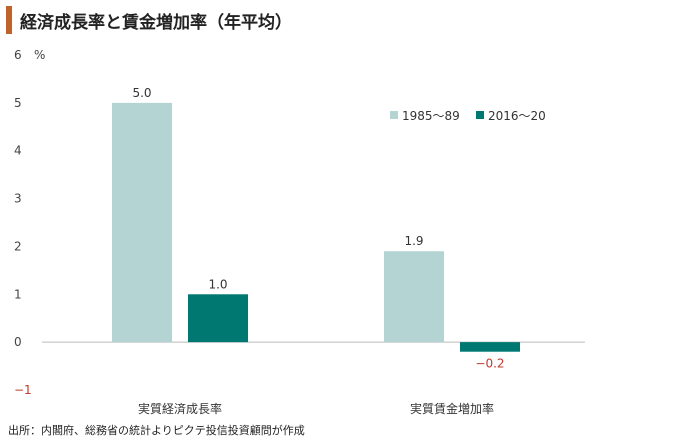  What do you see at coordinates (18, 103) in the screenshot?
I see `y-tick-label: 5` at bounding box center [18, 103].